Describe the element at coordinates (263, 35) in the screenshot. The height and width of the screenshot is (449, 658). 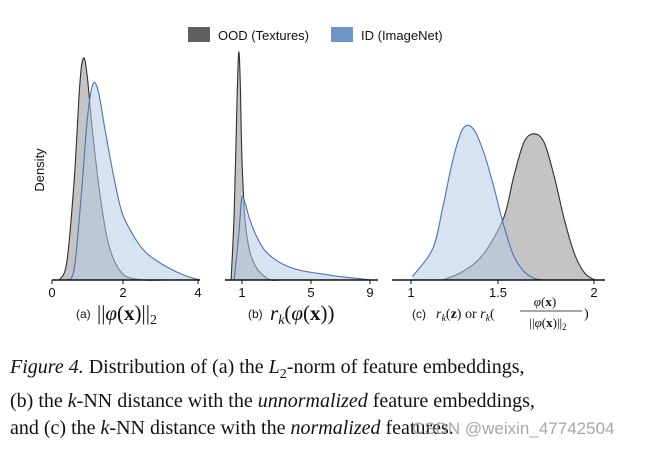
I see `legend-label-ood: OOD (Textures)` at that location.